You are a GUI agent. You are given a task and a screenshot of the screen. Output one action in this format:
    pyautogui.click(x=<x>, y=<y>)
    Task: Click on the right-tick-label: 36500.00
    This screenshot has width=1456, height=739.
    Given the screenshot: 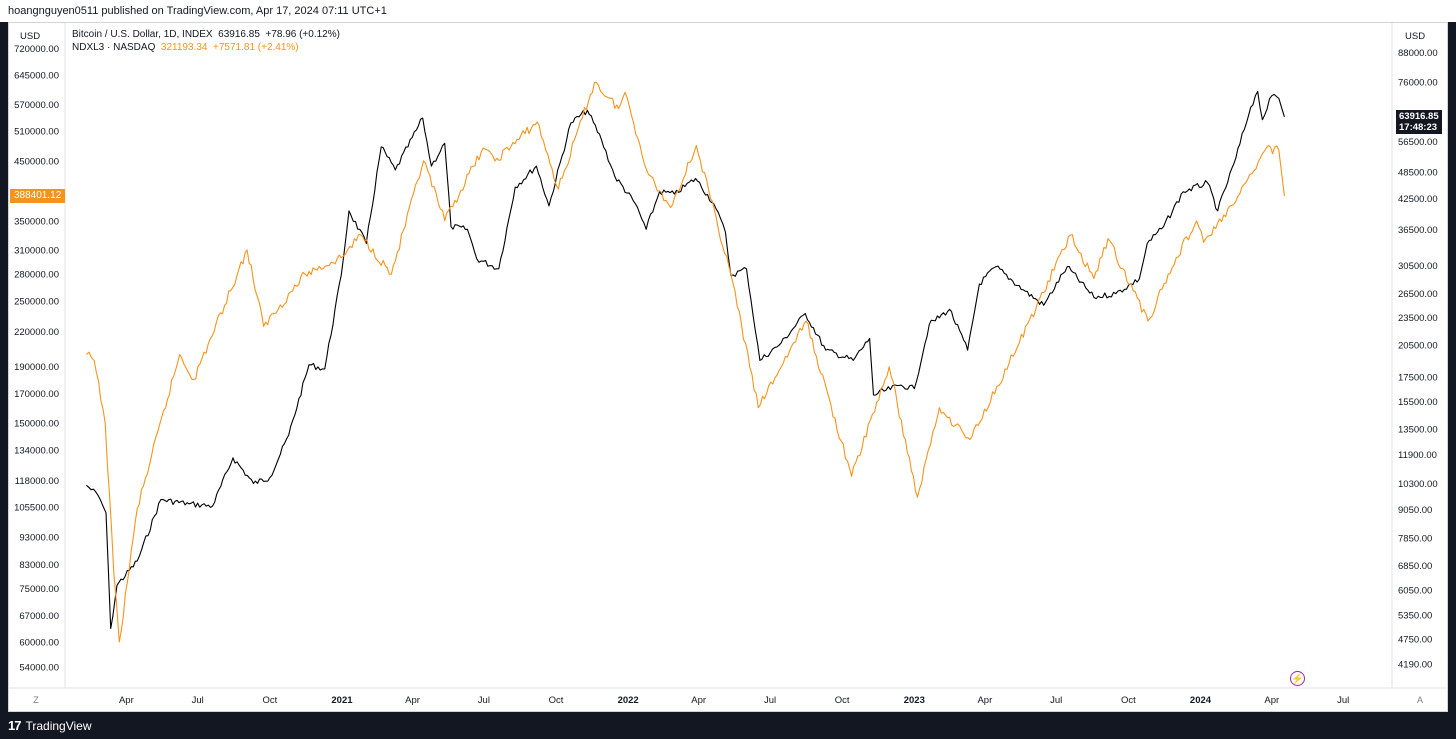 What is the action you would take?
    pyautogui.click(x=1418, y=230)
    